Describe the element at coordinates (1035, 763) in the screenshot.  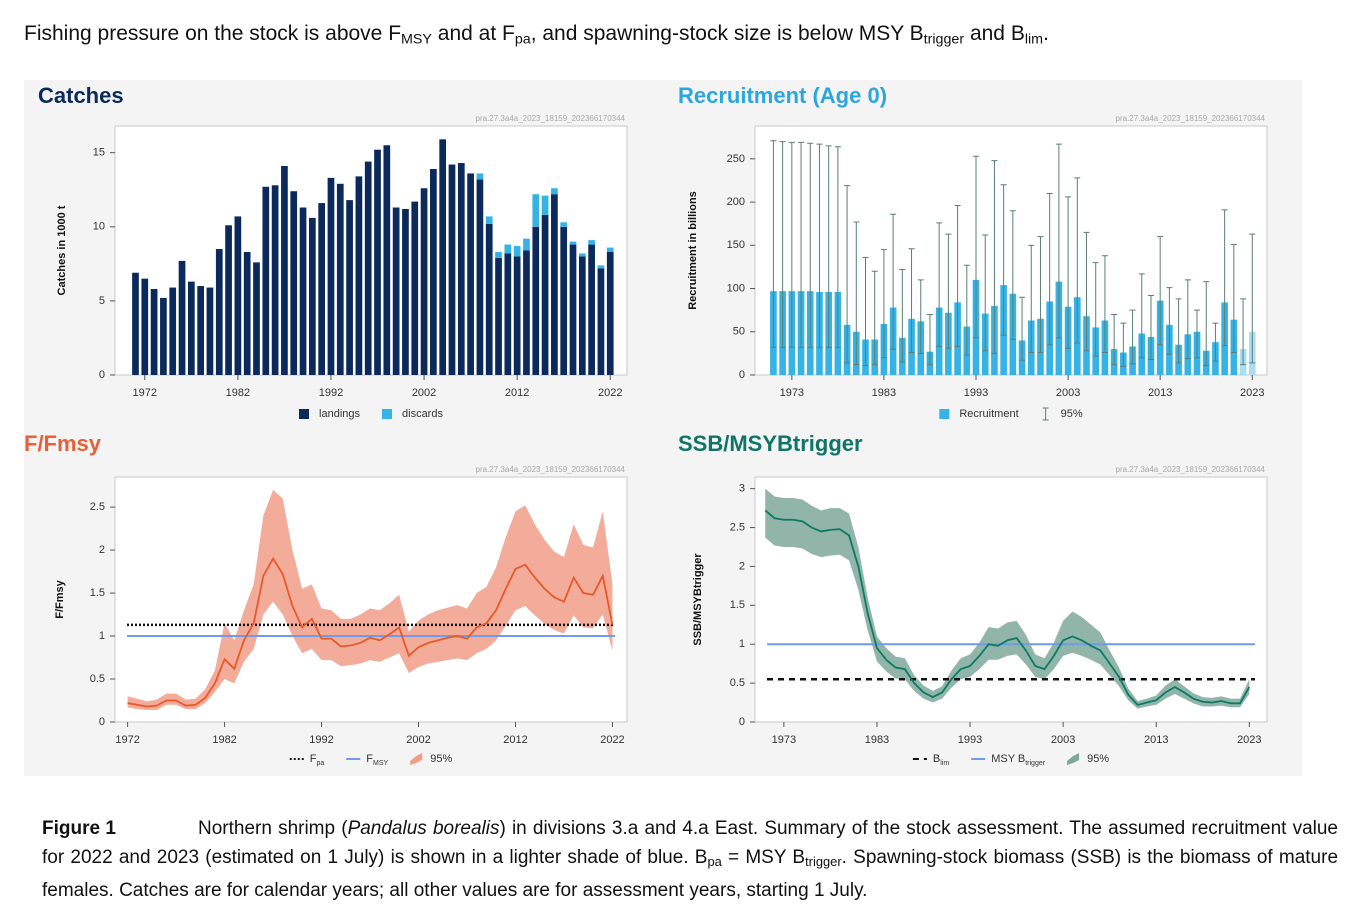
I see `legend-subscript: trigger` at that location.